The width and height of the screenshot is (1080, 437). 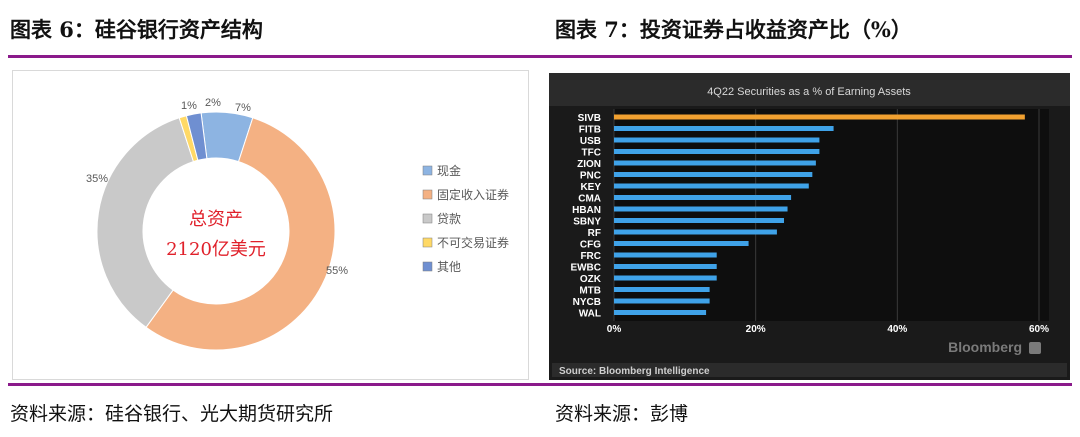 What do you see at coordinates (662, 301) in the screenshot?
I see `bar-nycb` at bounding box center [662, 301].